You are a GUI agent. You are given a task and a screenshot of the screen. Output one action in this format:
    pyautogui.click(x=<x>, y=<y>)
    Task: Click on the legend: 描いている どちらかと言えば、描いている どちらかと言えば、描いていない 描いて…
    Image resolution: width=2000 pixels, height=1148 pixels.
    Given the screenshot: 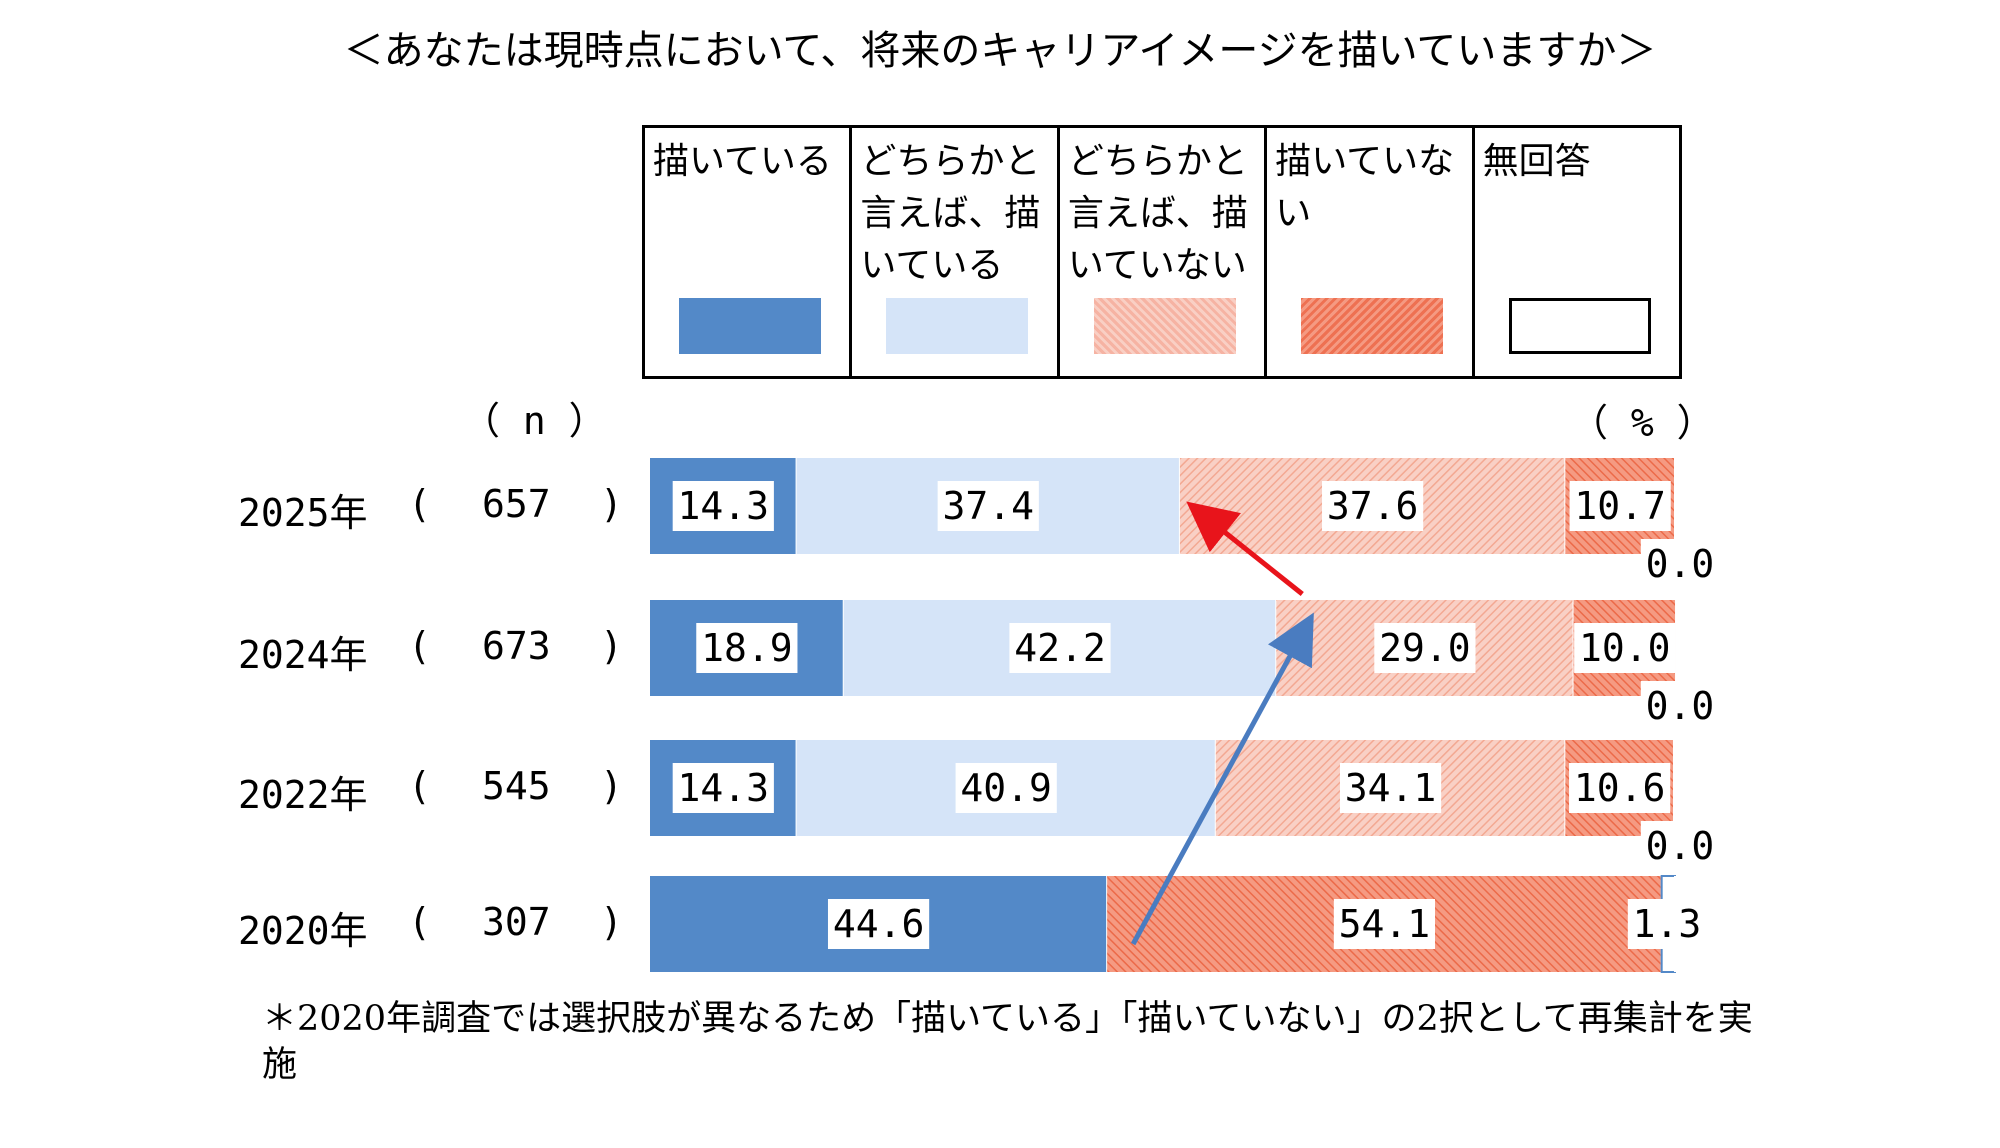 What is the action you would take?
    pyautogui.click(x=1162, y=252)
    